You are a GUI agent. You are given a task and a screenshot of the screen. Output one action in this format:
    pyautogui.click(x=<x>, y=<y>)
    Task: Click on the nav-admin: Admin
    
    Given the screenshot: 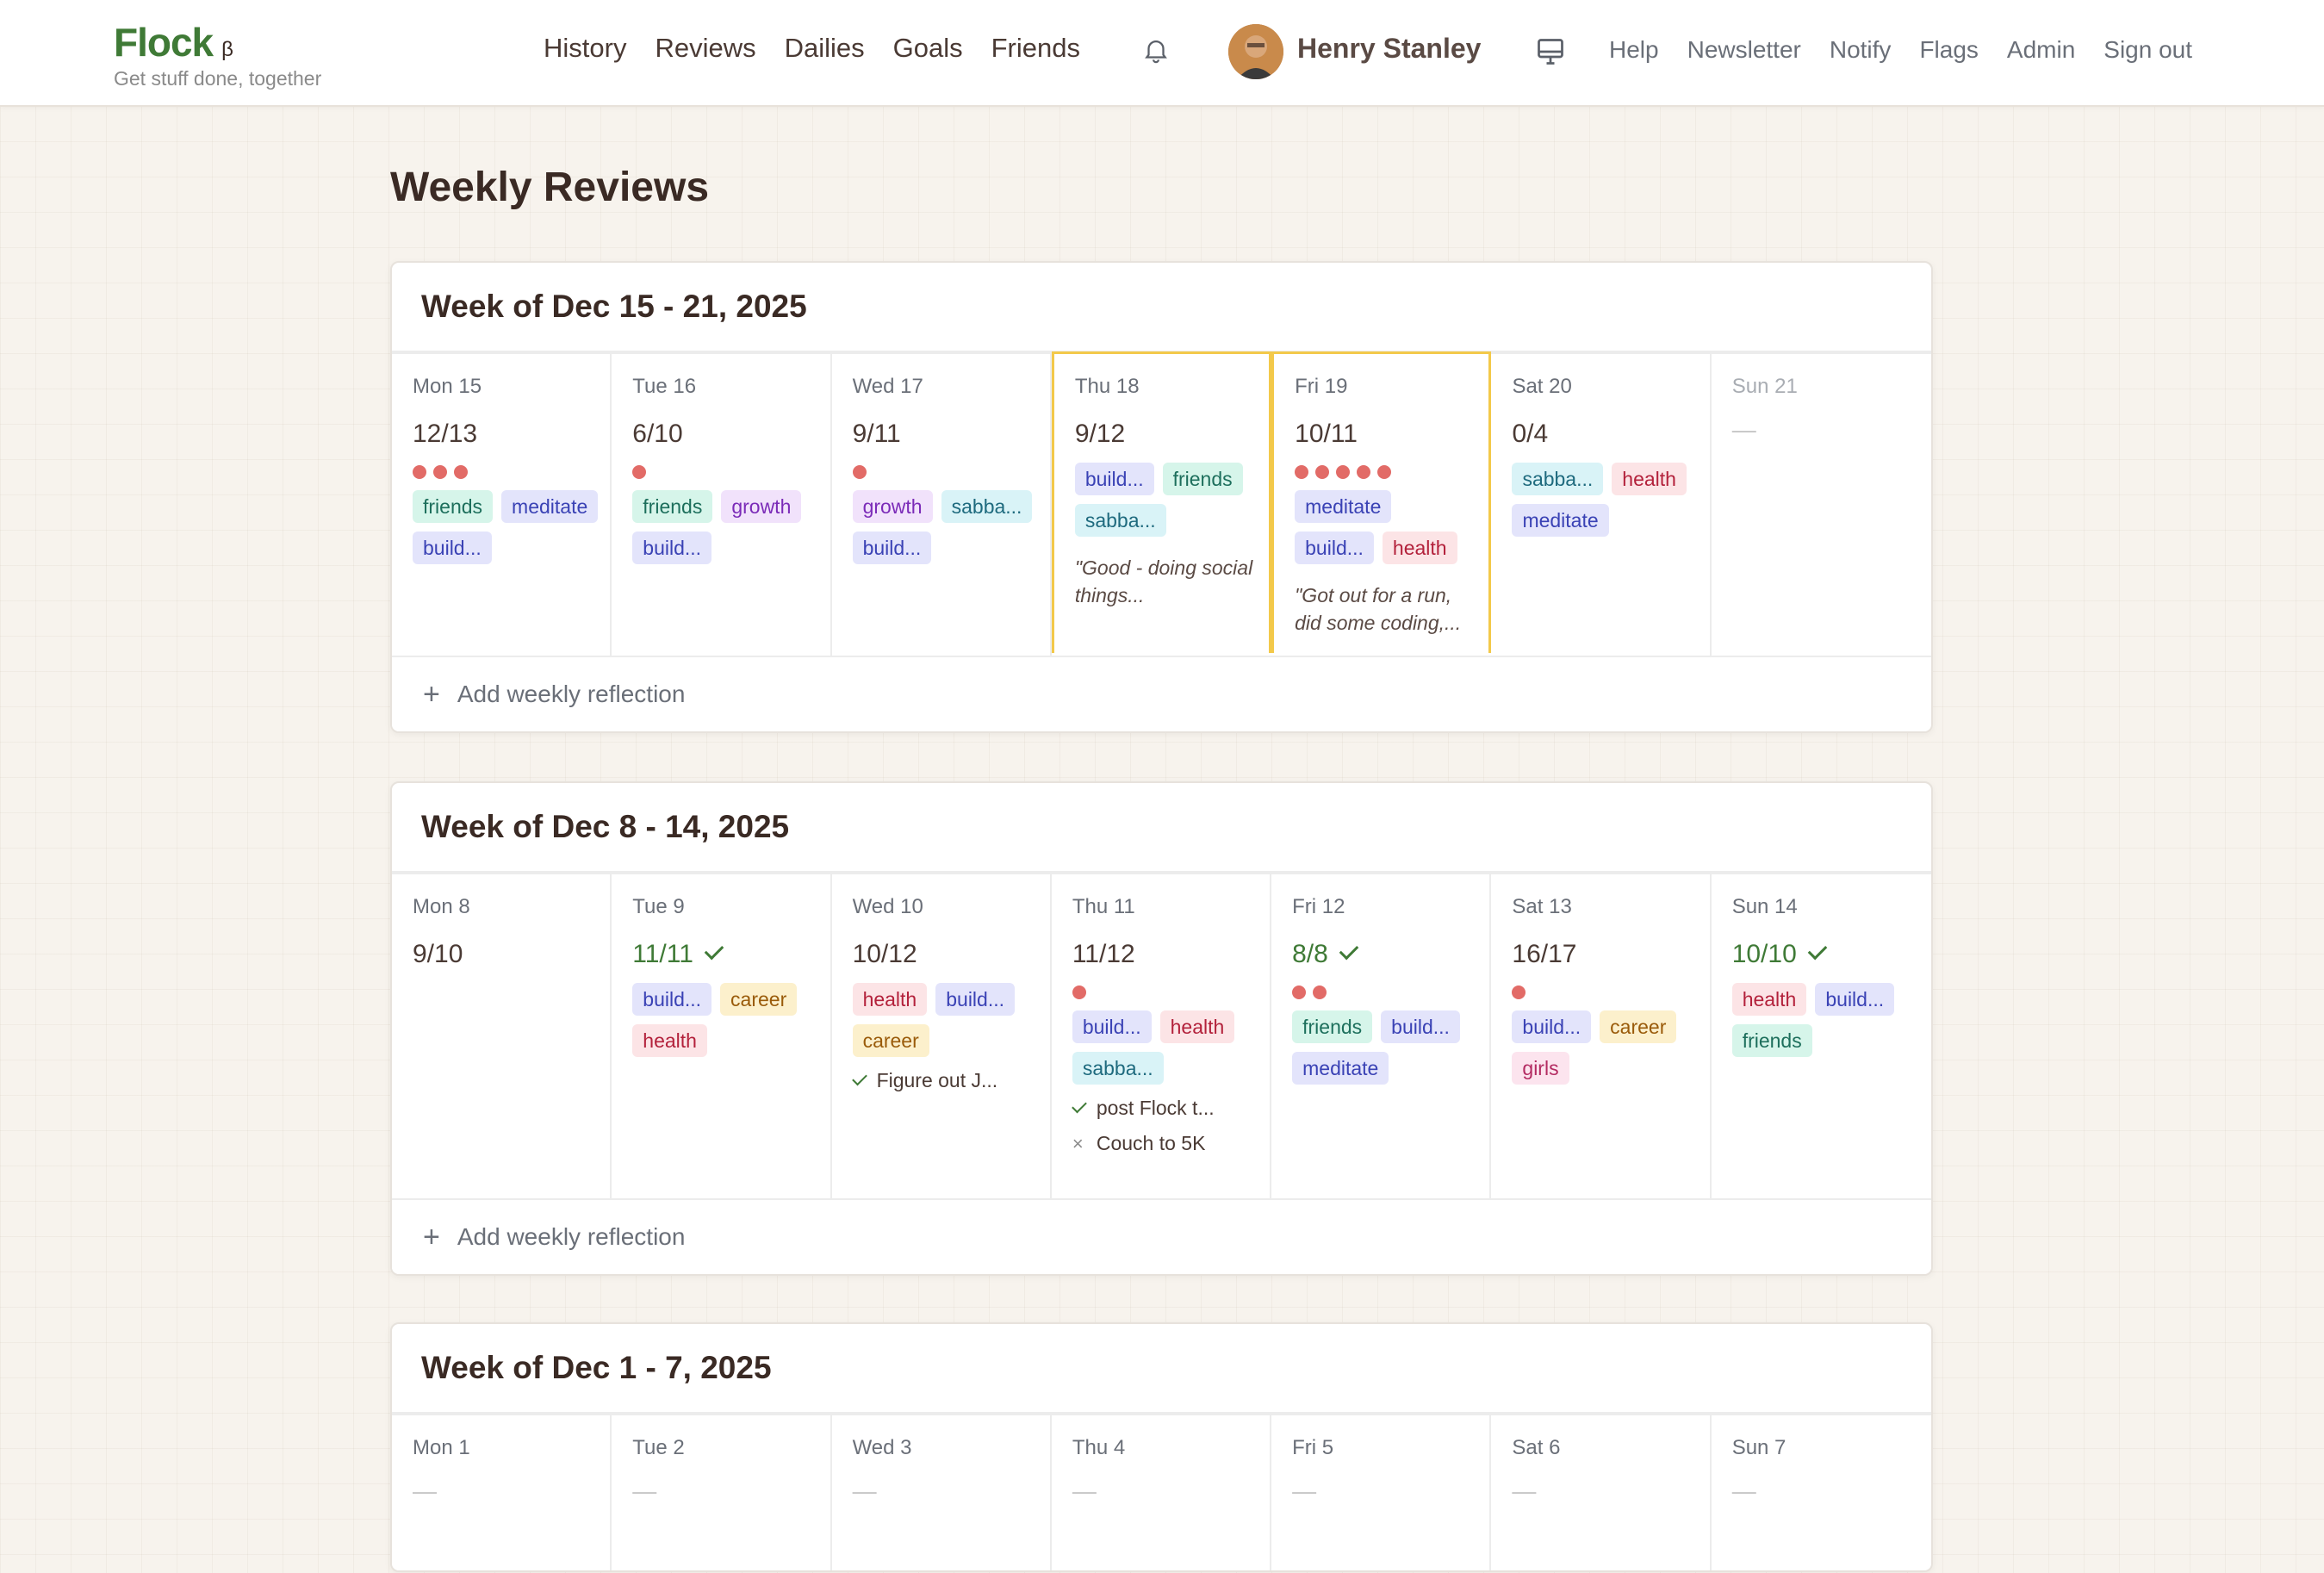 What is the action you would take?
    pyautogui.click(x=2041, y=49)
    